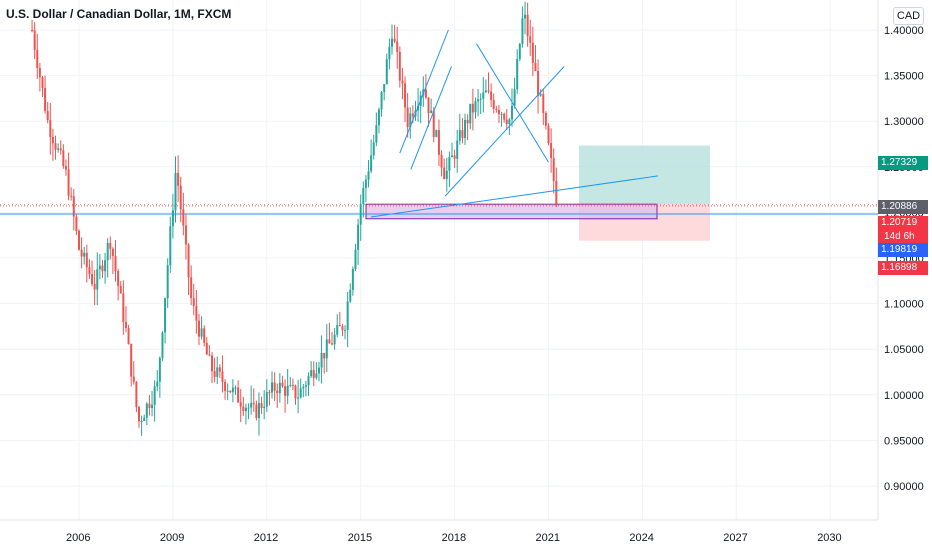 The height and width of the screenshot is (555, 932). Describe the element at coordinates (119, 14) in the screenshot. I see `symbol-title: U.S. Dollar / Canadian Dollar, 1M, FXCM` at that location.